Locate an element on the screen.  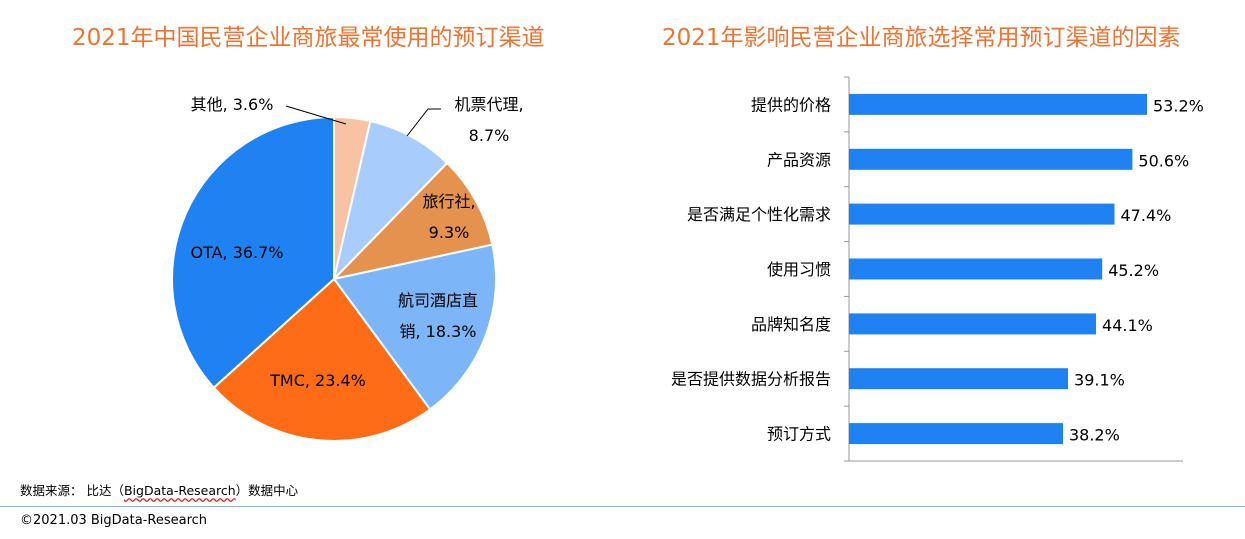
source-prefix: 数据来源： 比达（ is located at coordinates (72, 490).